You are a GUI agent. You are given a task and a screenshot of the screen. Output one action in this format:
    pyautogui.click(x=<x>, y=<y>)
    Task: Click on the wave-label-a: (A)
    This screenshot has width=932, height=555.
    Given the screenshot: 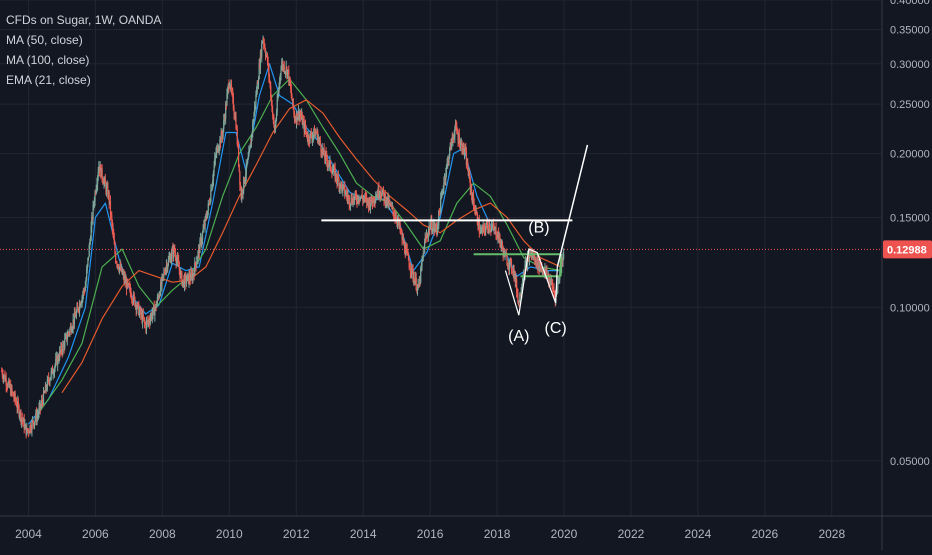 What is the action you would take?
    pyautogui.click(x=518, y=336)
    